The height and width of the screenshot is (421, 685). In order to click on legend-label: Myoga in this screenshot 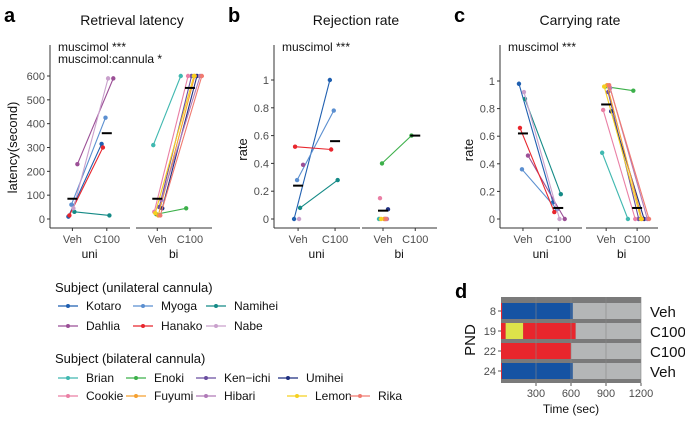, I will do `click(179, 306)`.